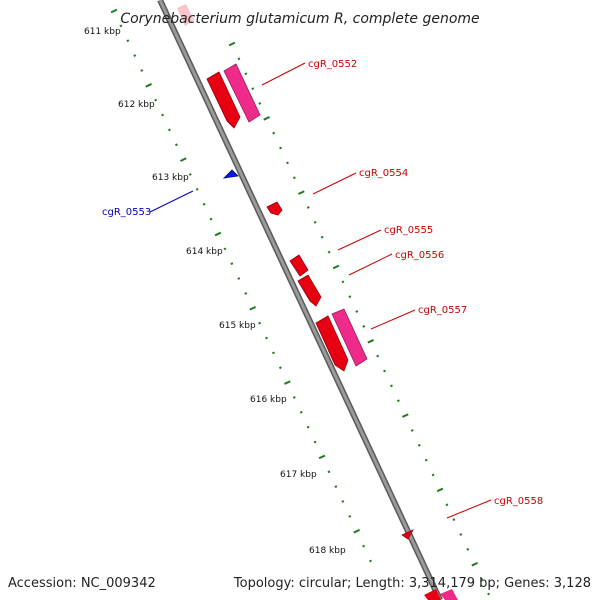  I want to click on gene-label-cgR-0554: cgR_0554, so click(383, 173).